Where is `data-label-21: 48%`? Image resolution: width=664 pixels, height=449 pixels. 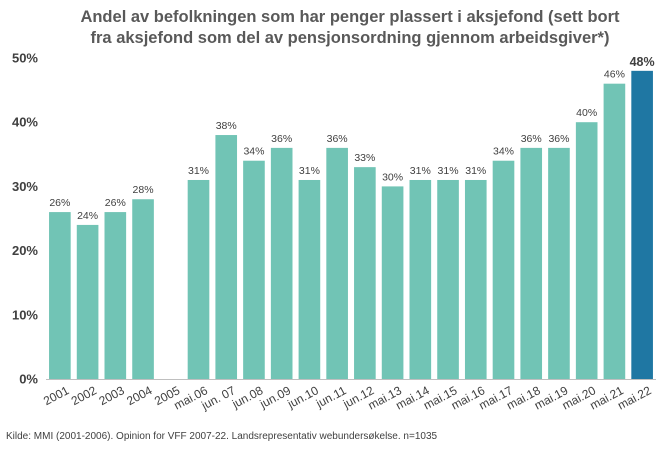
data-label-21: 48% is located at coordinates (642, 62).